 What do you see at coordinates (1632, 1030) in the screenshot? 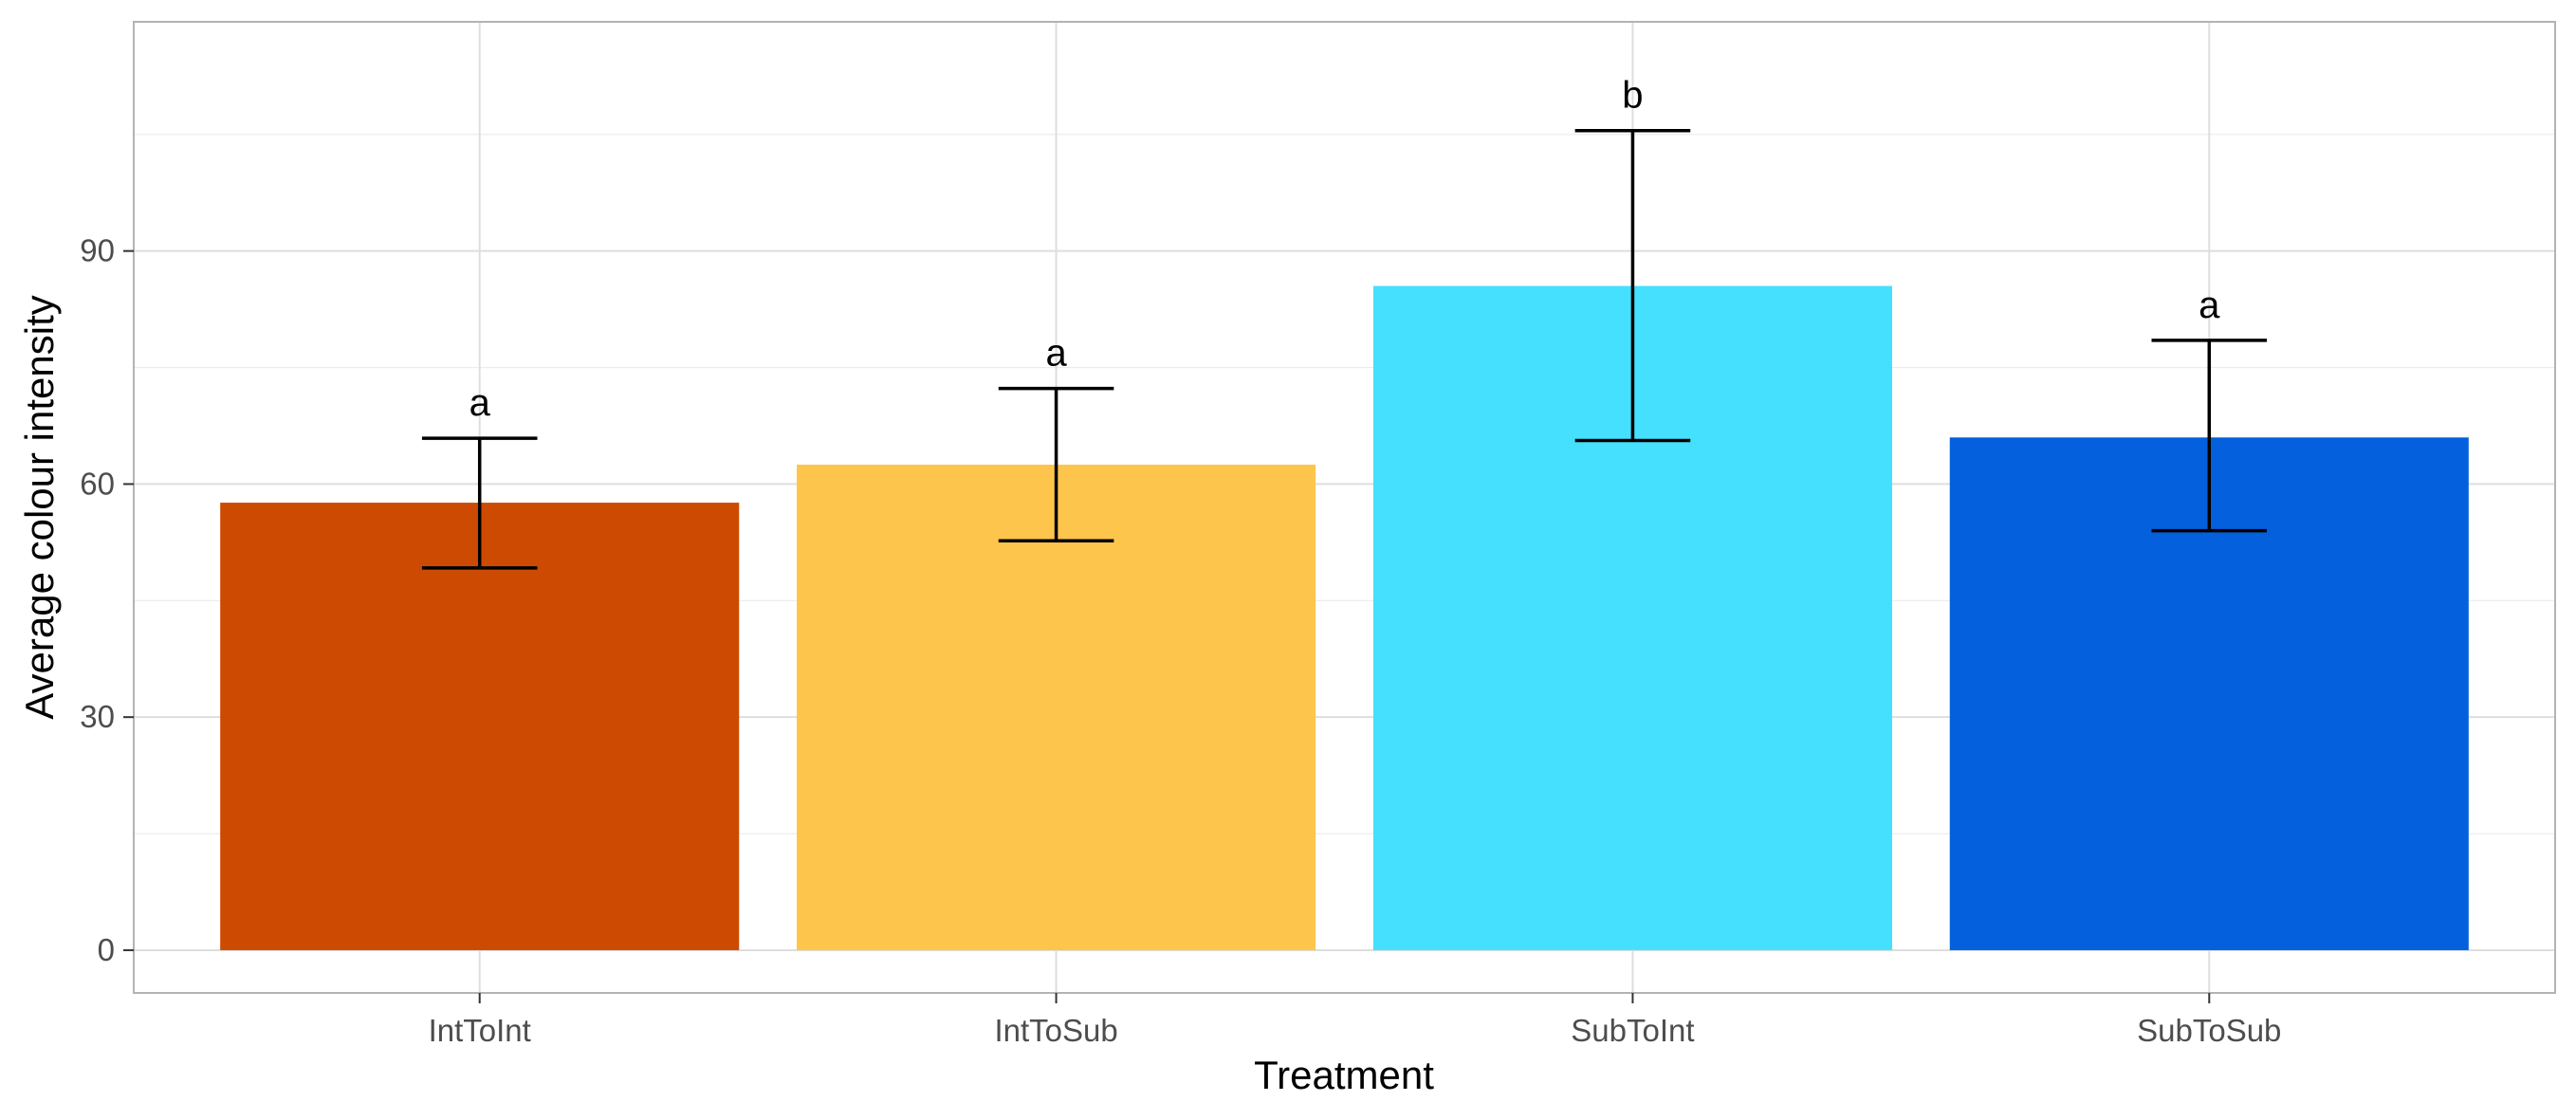
I see `x-tick-label: SubToInt` at bounding box center [1632, 1030].